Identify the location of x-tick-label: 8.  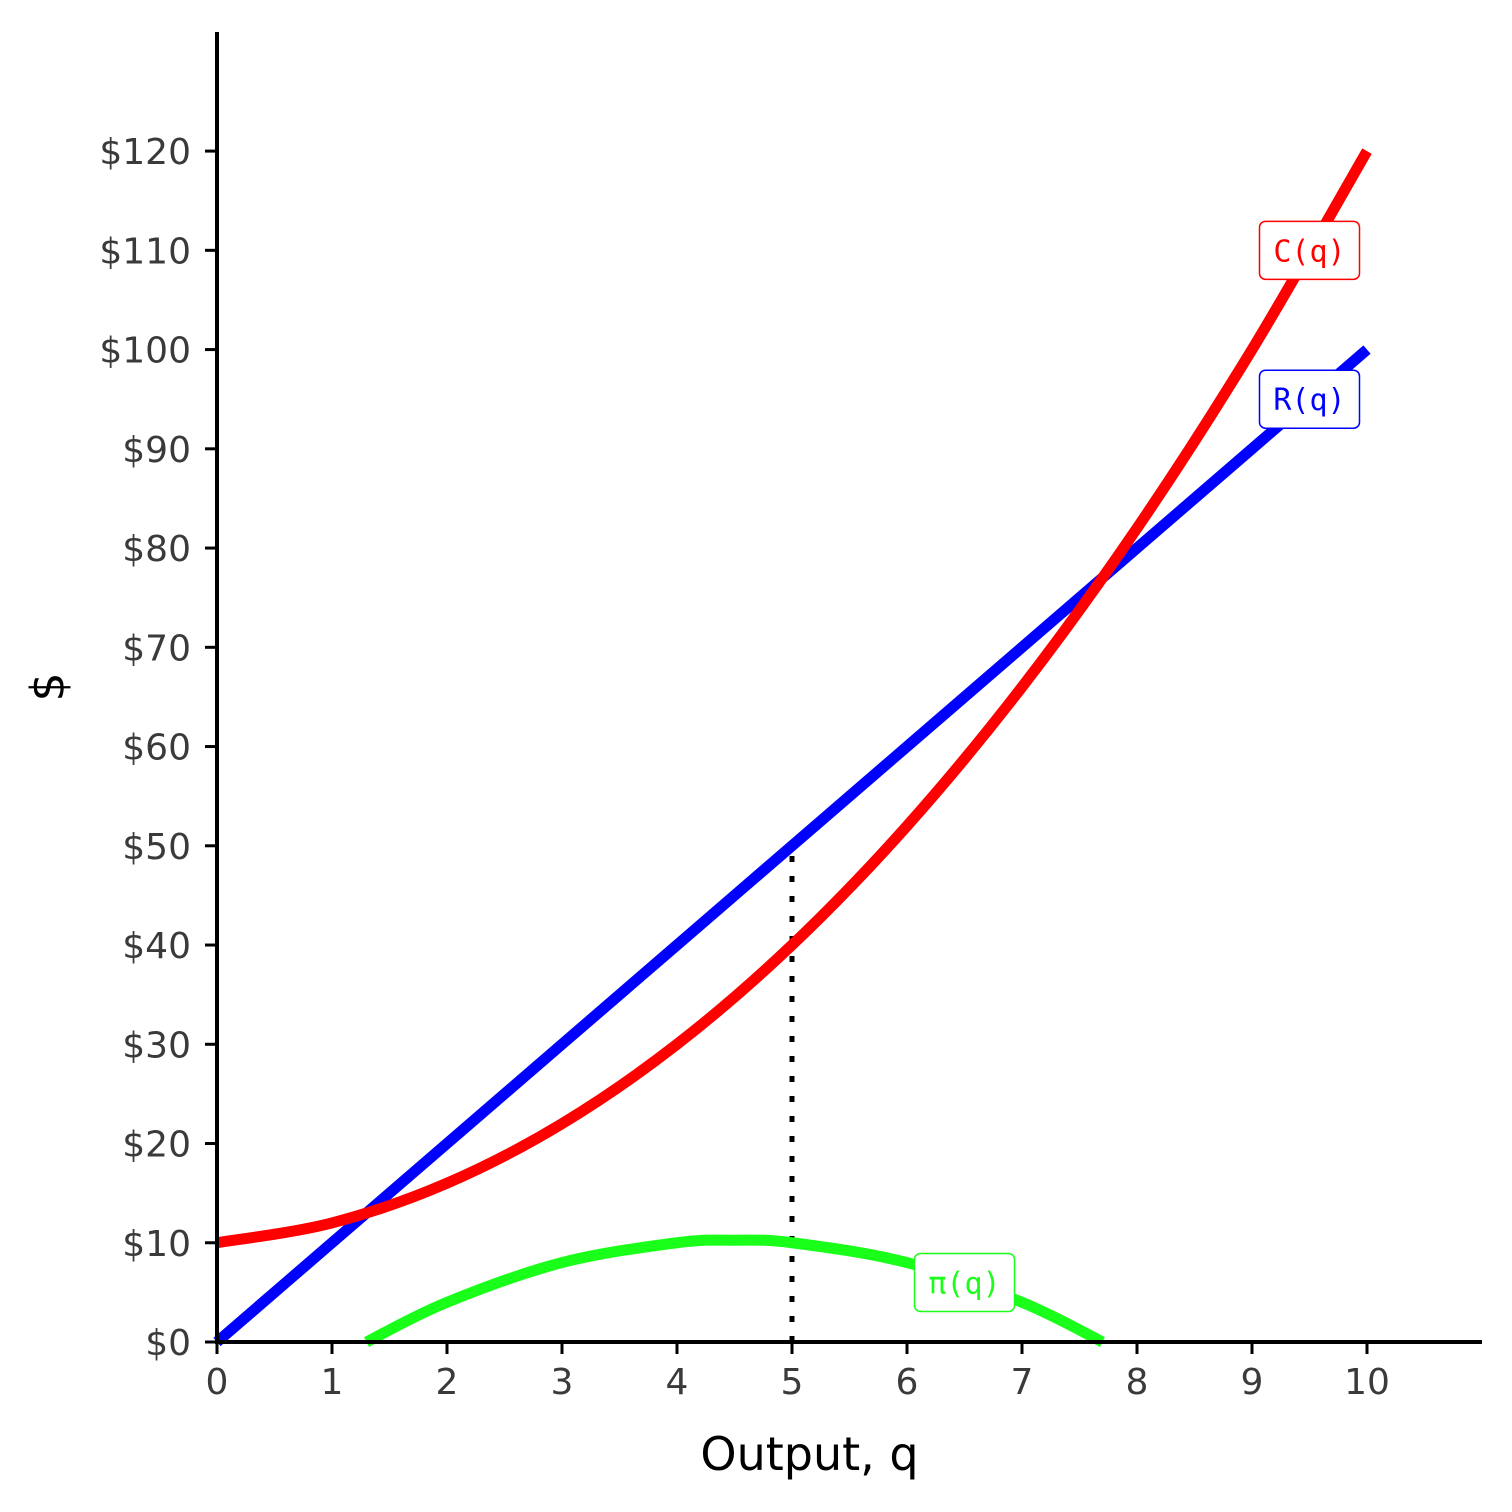
(1137, 1382).